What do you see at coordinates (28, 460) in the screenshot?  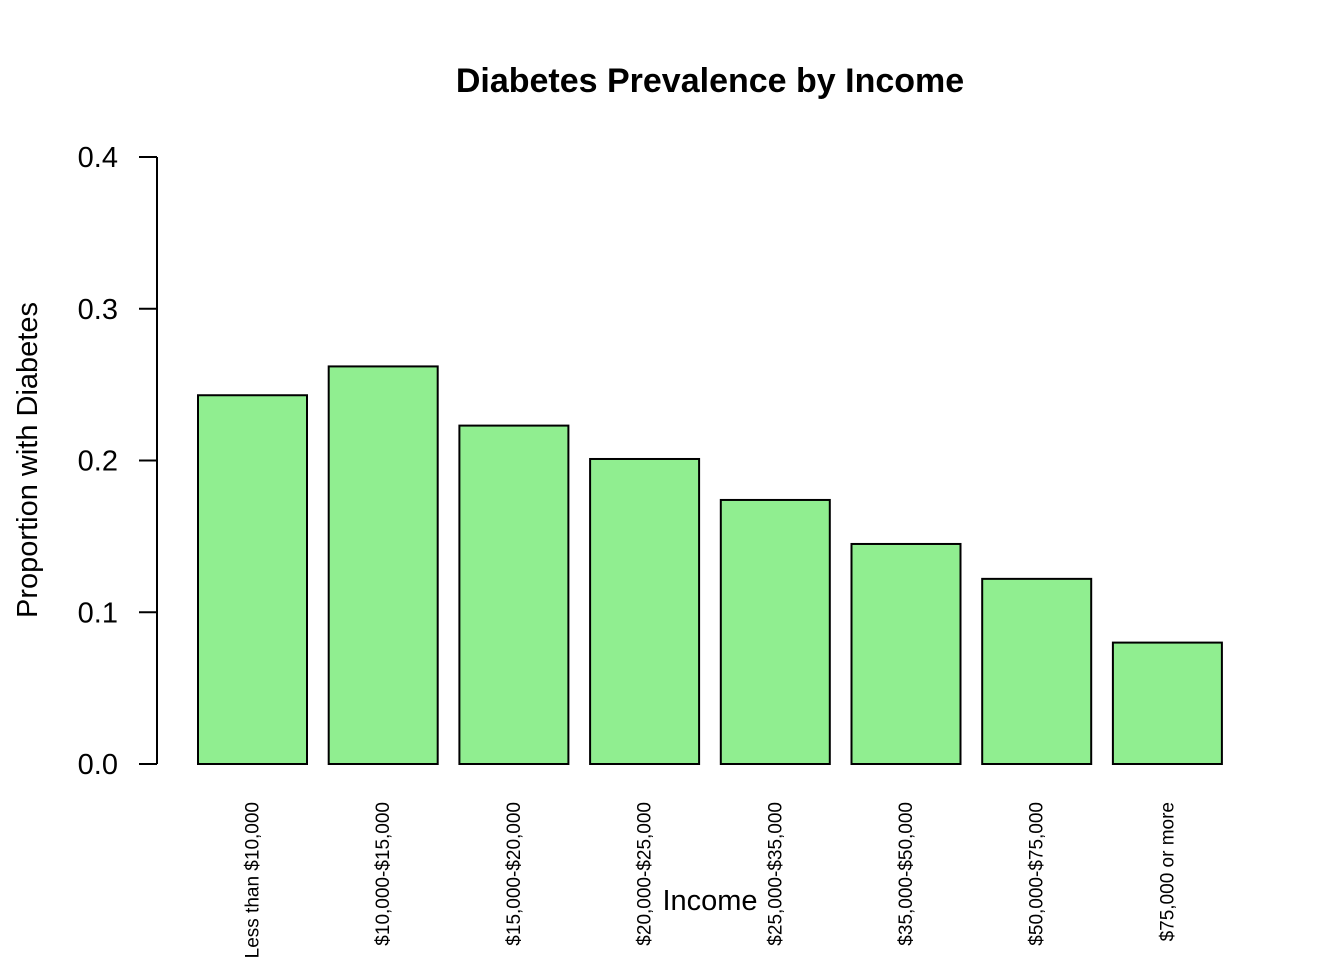 I see `y-axis-label: Proportion with Diabetes` at bounding box center [28, 460].